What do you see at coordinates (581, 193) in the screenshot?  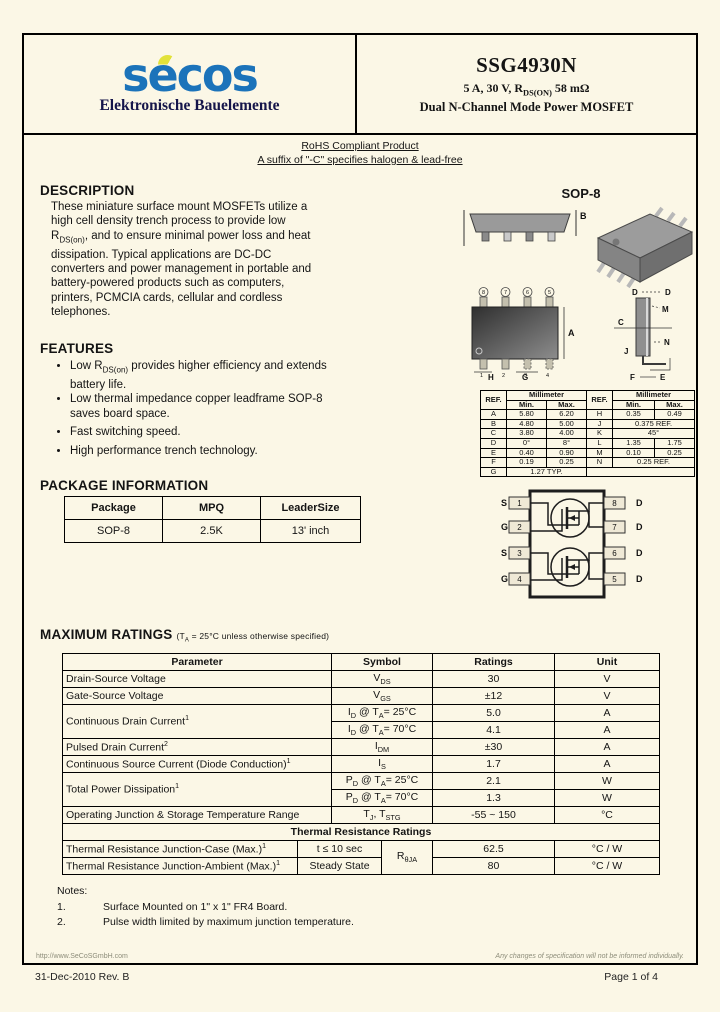 I see `sop8-title: SOP-8` at bounding box center [581, 193].